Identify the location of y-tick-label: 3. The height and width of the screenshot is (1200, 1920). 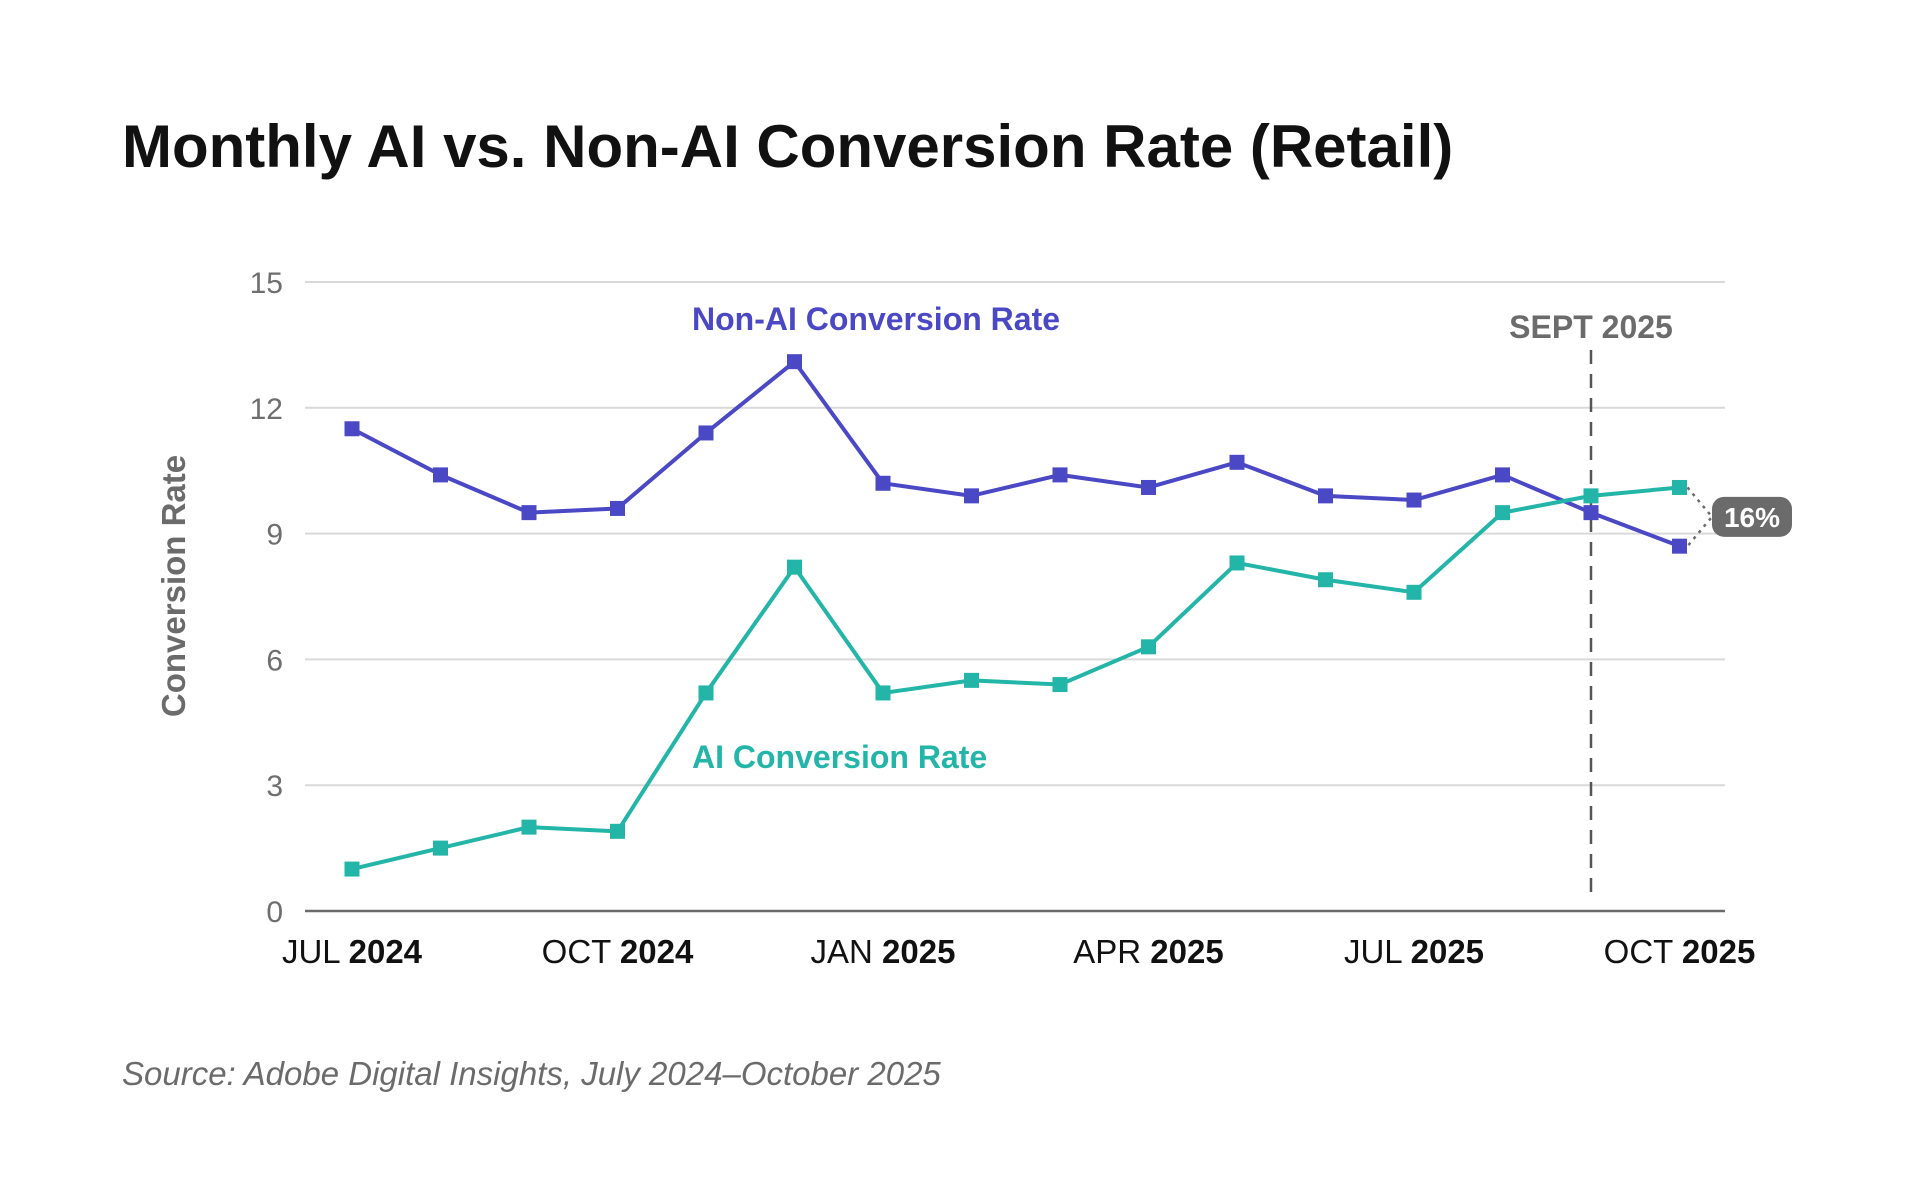
(274, 786).